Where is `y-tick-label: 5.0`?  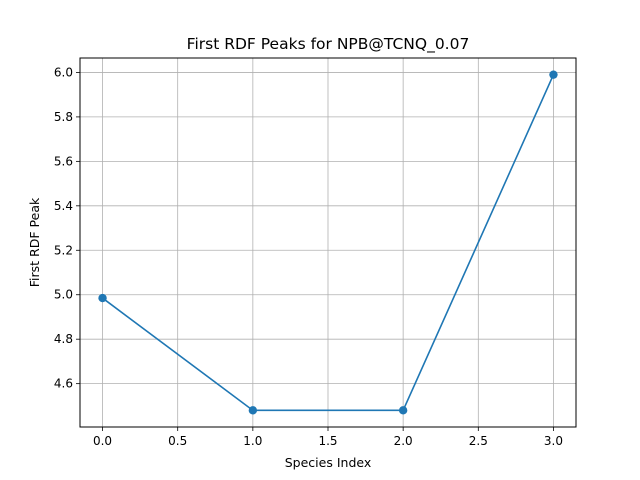
y-tick-label: 5.0 is located at coordinates (63, 295).